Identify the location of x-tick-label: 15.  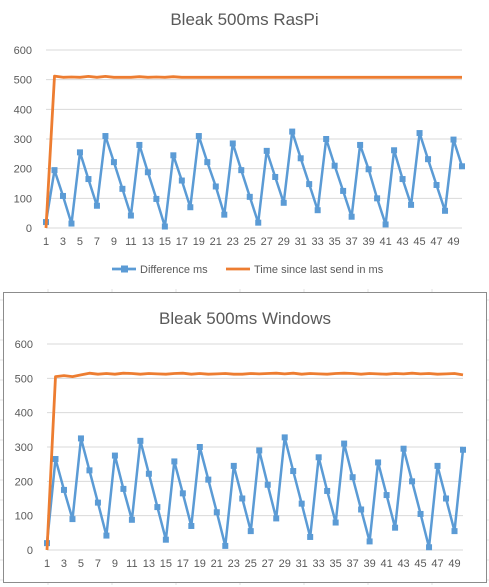
(165, 242).